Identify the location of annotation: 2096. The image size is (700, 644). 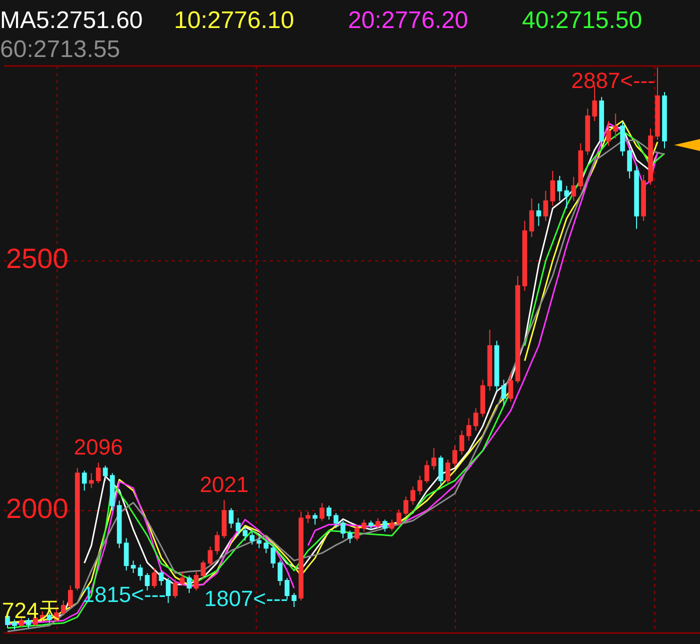
(98, 447).